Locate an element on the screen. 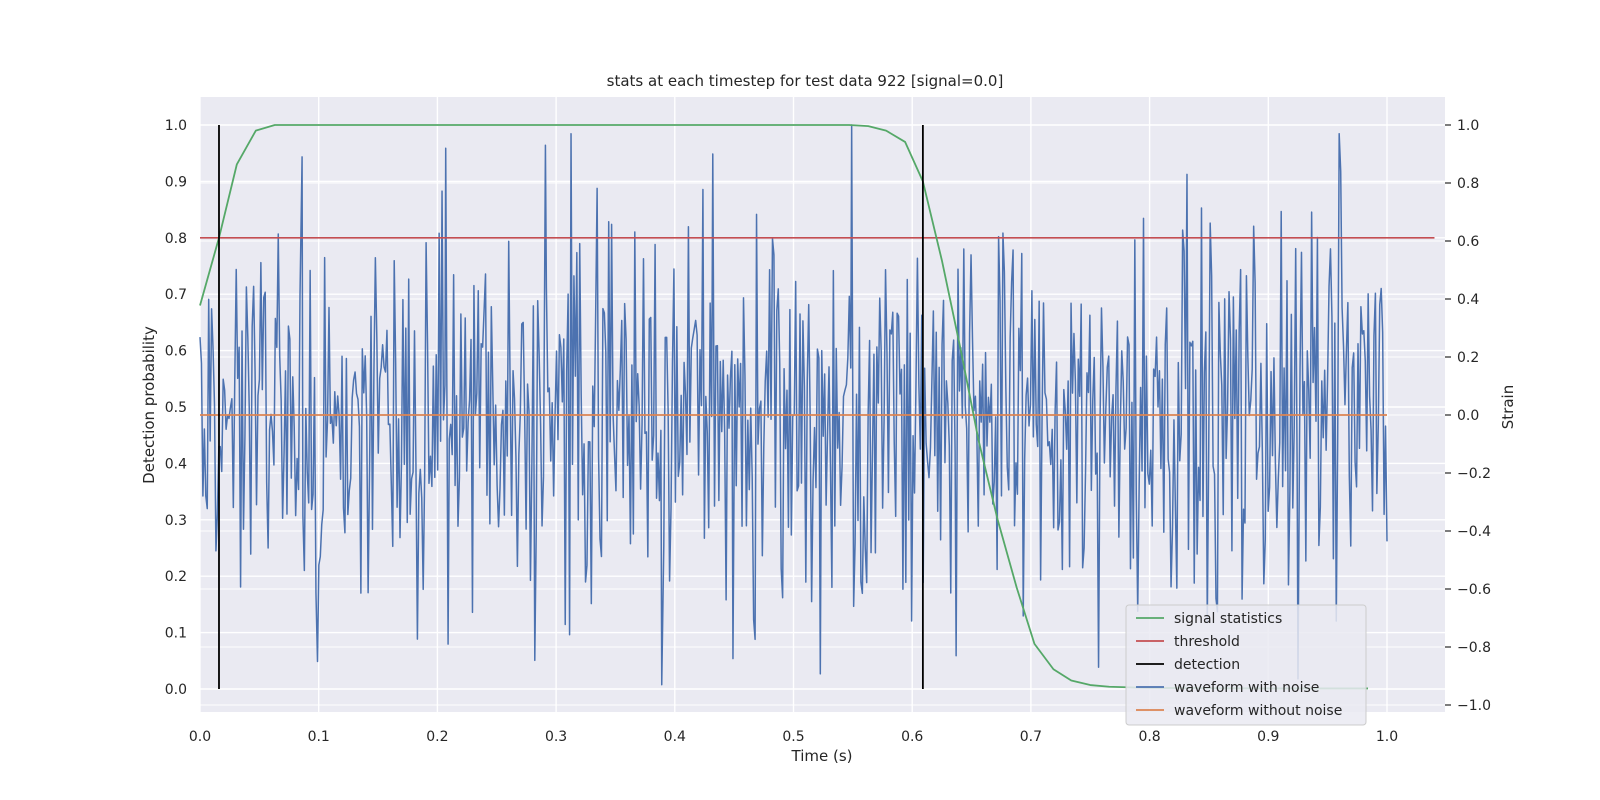 The image size is (1600, 800). y-tick-label: 0.3 is located at coordinates (176, 521).